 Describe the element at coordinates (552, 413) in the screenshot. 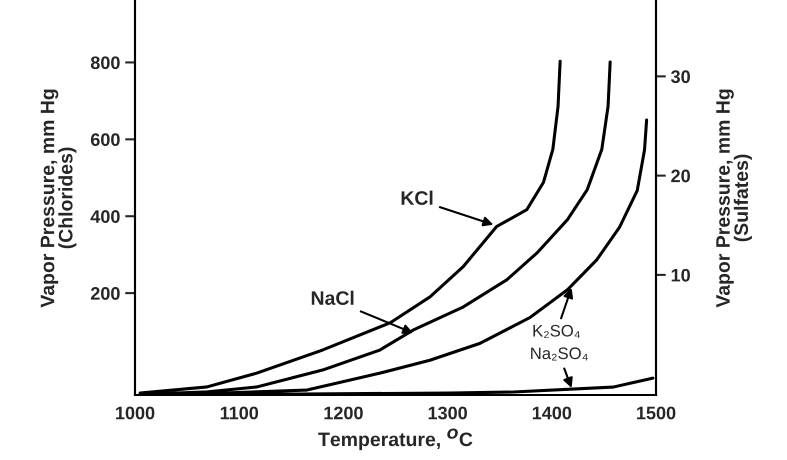

I see `x-tick-label: 1400` at that location.